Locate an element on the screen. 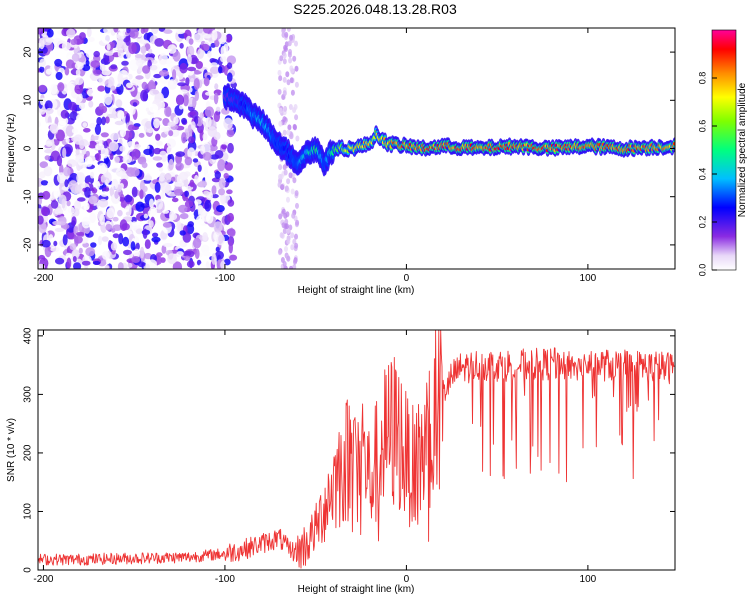 The height and width of the screenshot is (600, 750). x-tick-label: 100 is located at coordinates (588, 278).